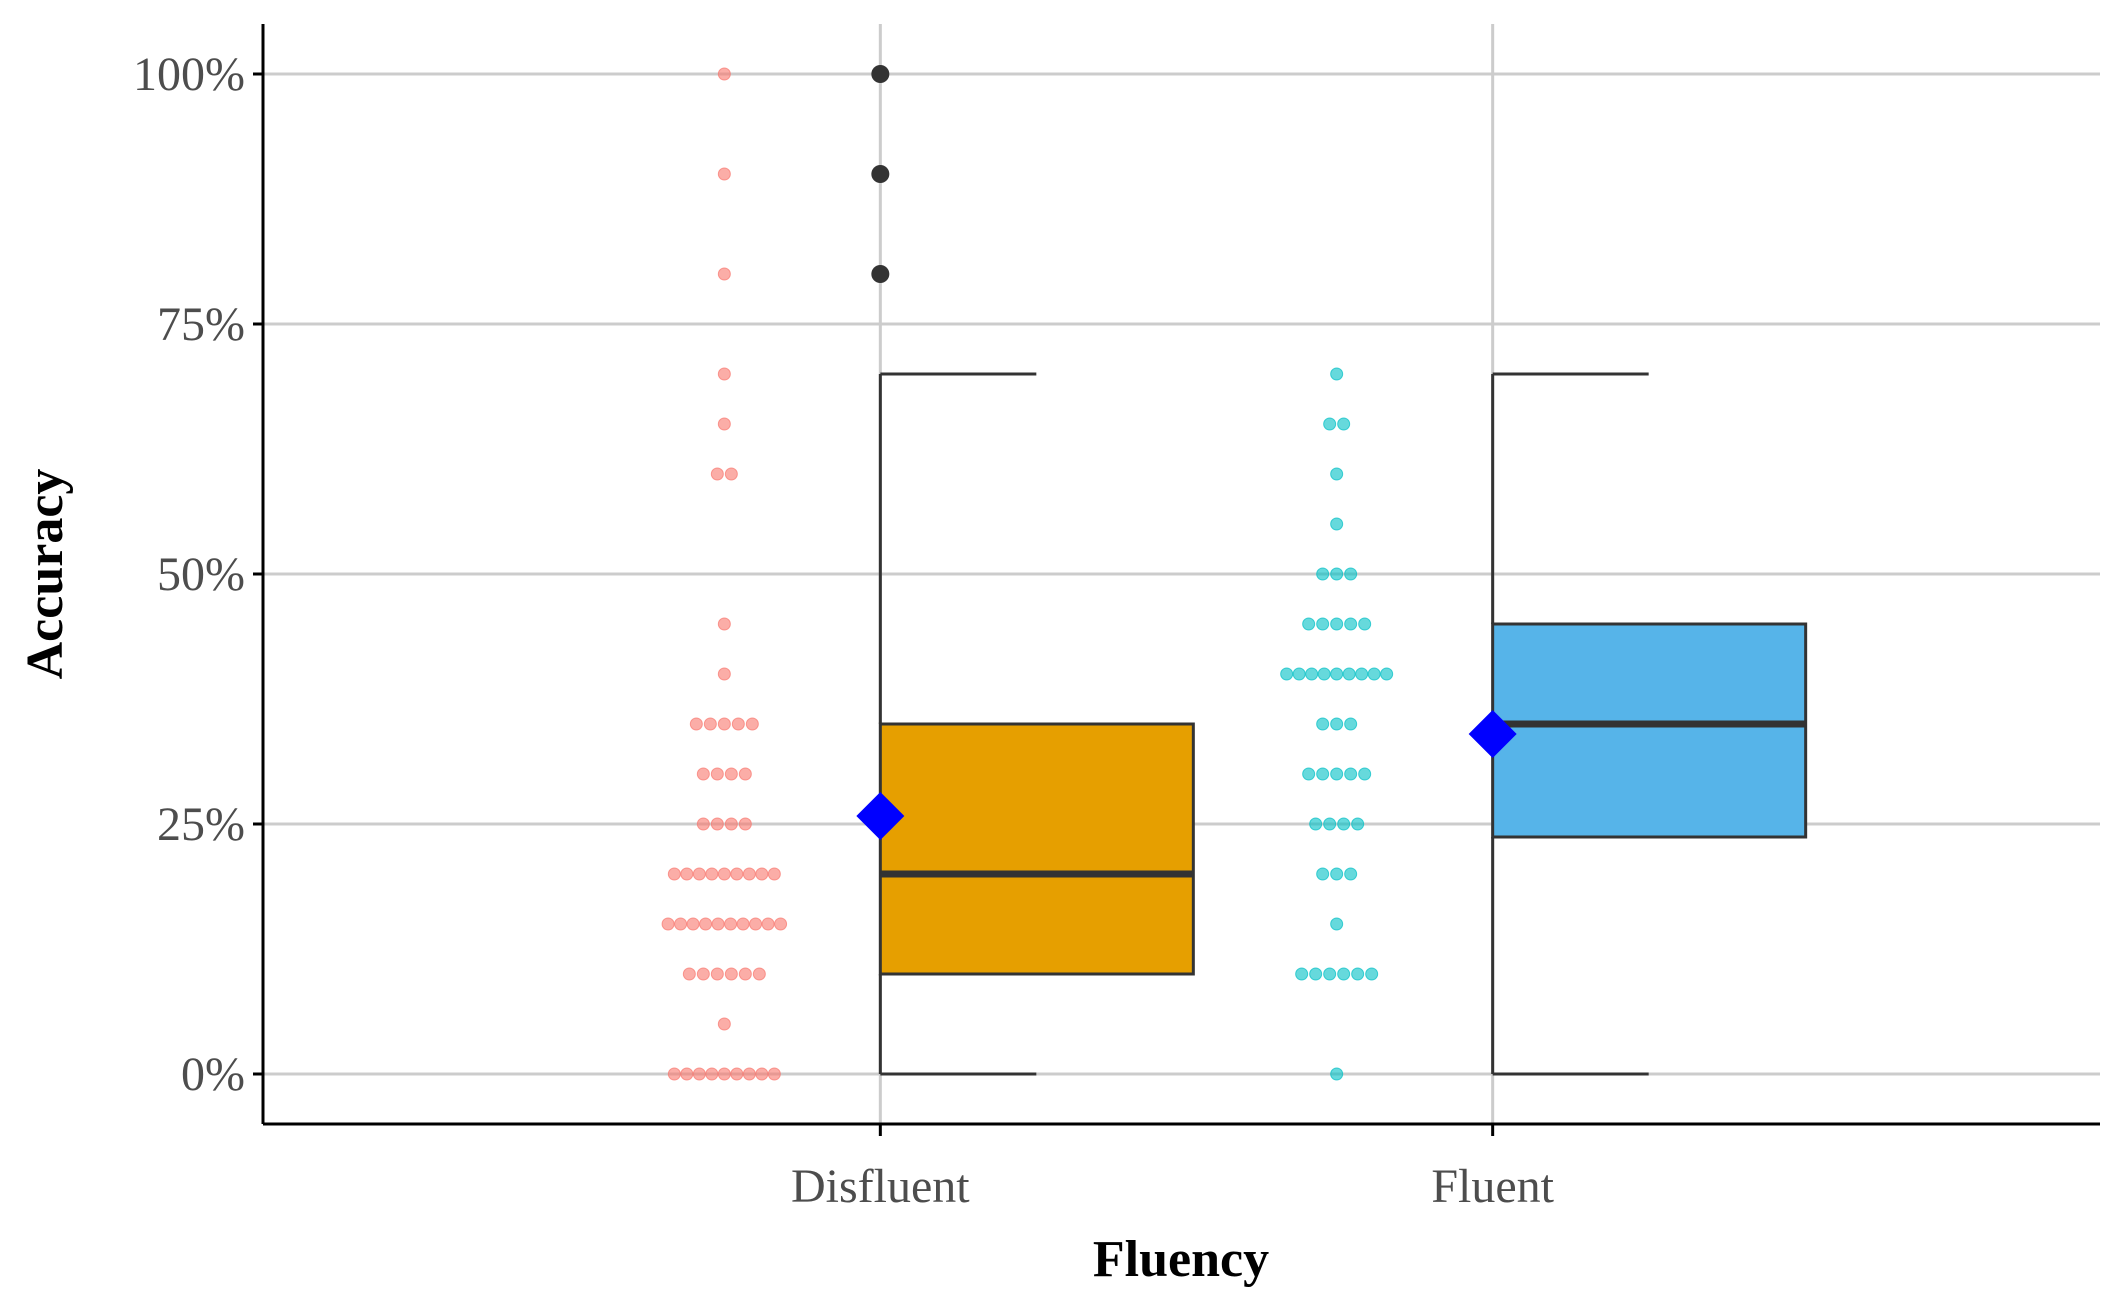 This screenshot has width=2118, height=1309. What do you see at coordinates (880, 1186) in the screenshot?
I see `x-tick-label: Disfluent` at bounding box center [880, 1186].